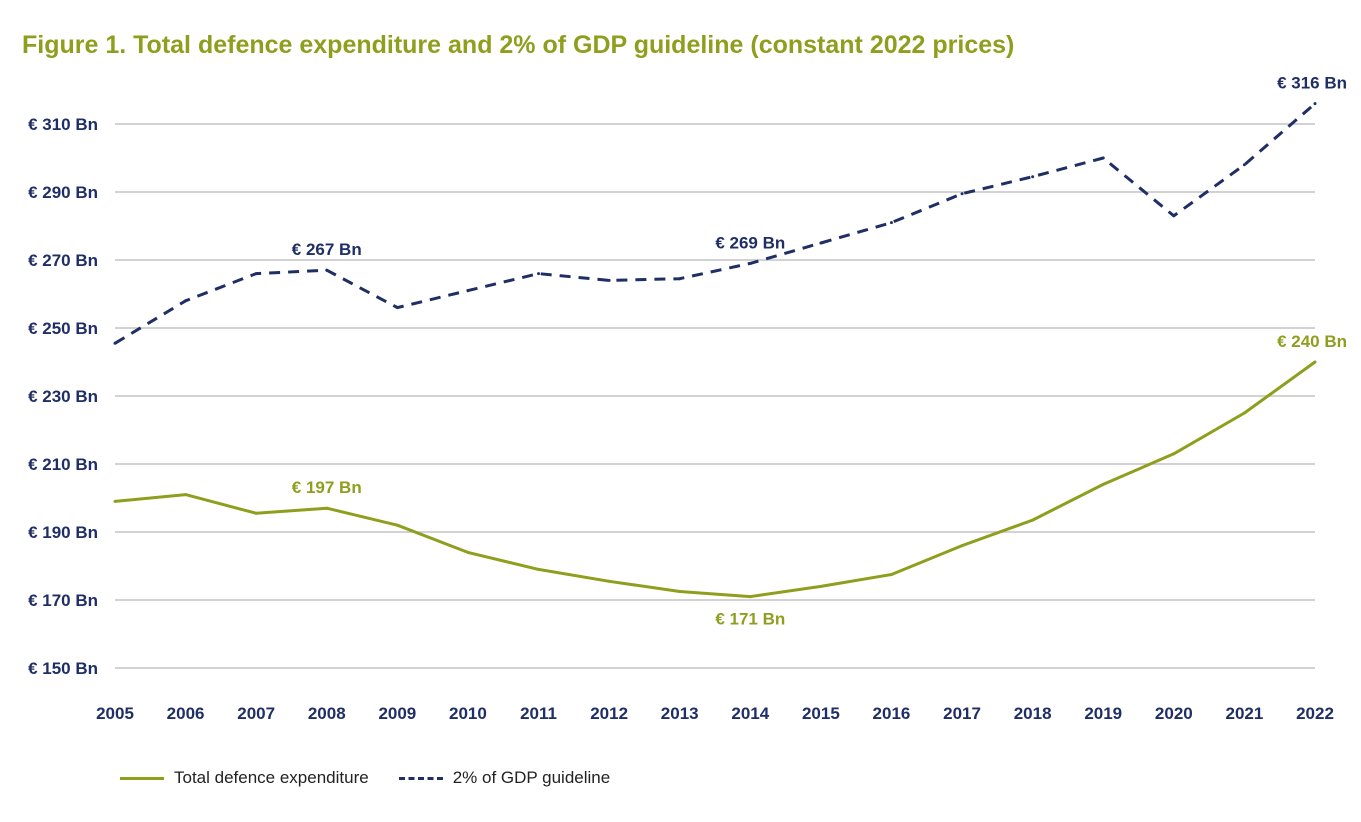 The height and width of the screenshot is (822, 1361). What do you see at coordinates (468, 713) in the screenshot?
I see `x-tick-label: 2010` at bounding box center [468, 713].